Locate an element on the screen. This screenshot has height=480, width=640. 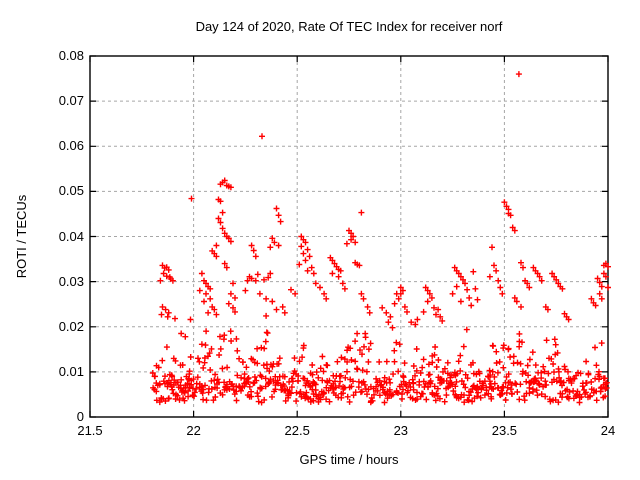
y-tick-label: 0.04 is located at coordinates (71, 236).